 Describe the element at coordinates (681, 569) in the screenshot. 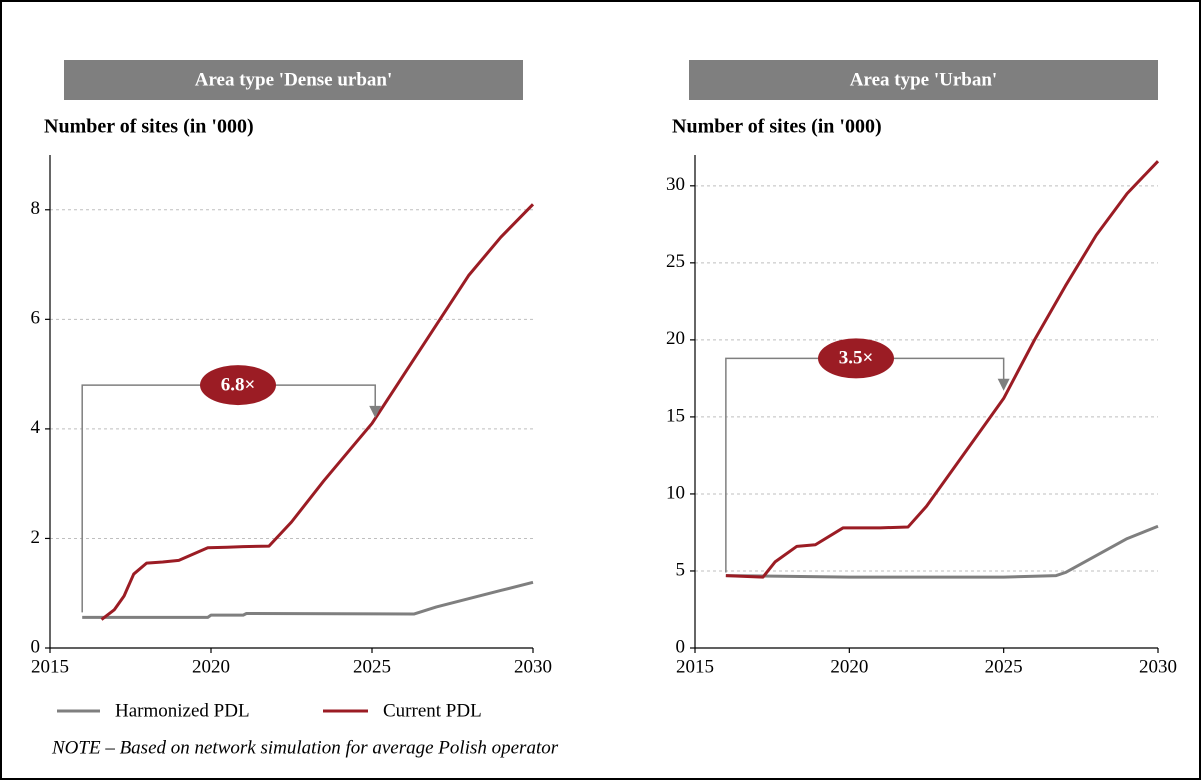

I see `y-tick-label: 5` at that location.